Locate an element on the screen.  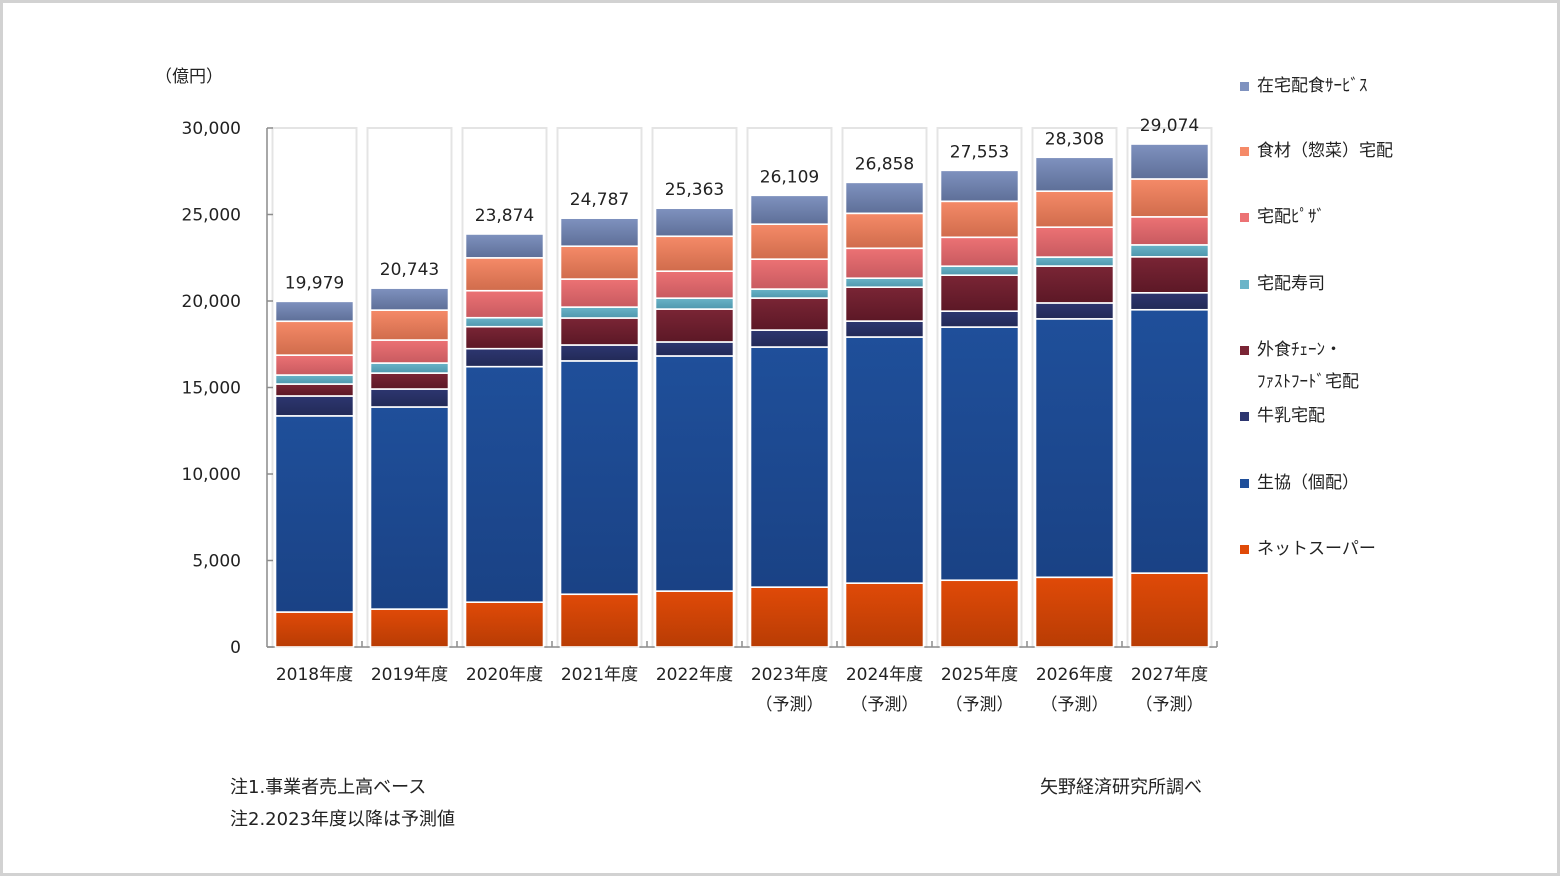
legend-item-restaurant-fastfood-delivery: 外食ﾁｪｰﾝ・ ﾌｧｽﾄﾌｰﾄﾞ宅配 is located at coordinates (1299, 366).